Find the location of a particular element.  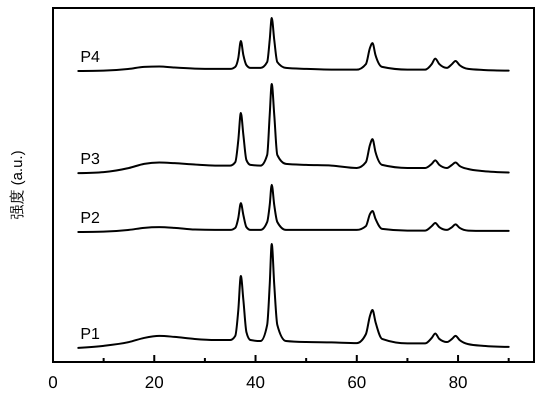

series-label: P1 is located at coordinates (90, 334).